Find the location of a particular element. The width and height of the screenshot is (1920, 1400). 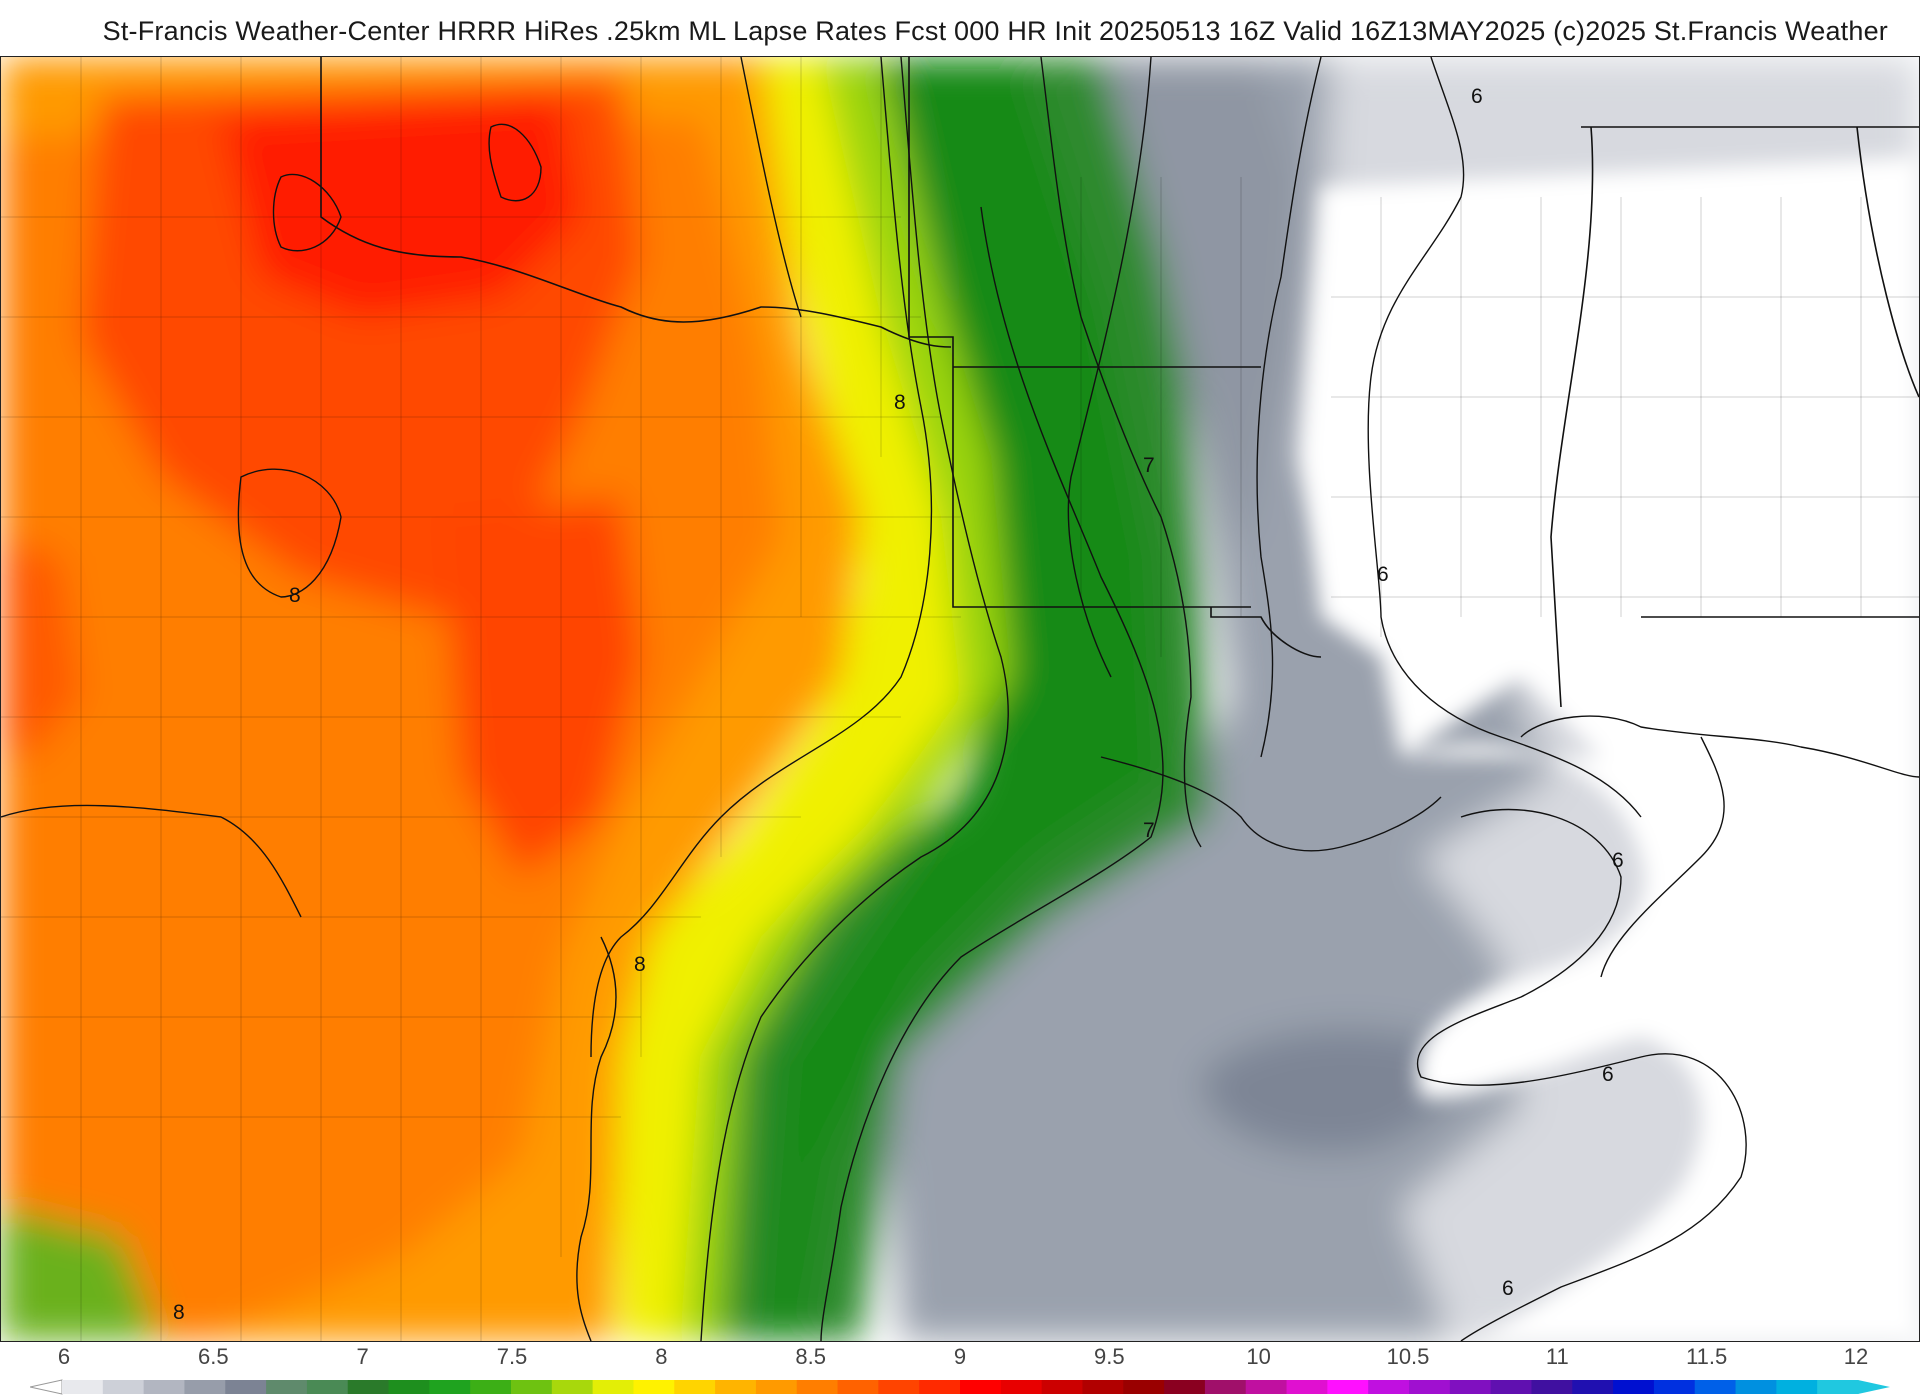

legend-tick-label: 10.5 is located at coordinates (1408, 1356).